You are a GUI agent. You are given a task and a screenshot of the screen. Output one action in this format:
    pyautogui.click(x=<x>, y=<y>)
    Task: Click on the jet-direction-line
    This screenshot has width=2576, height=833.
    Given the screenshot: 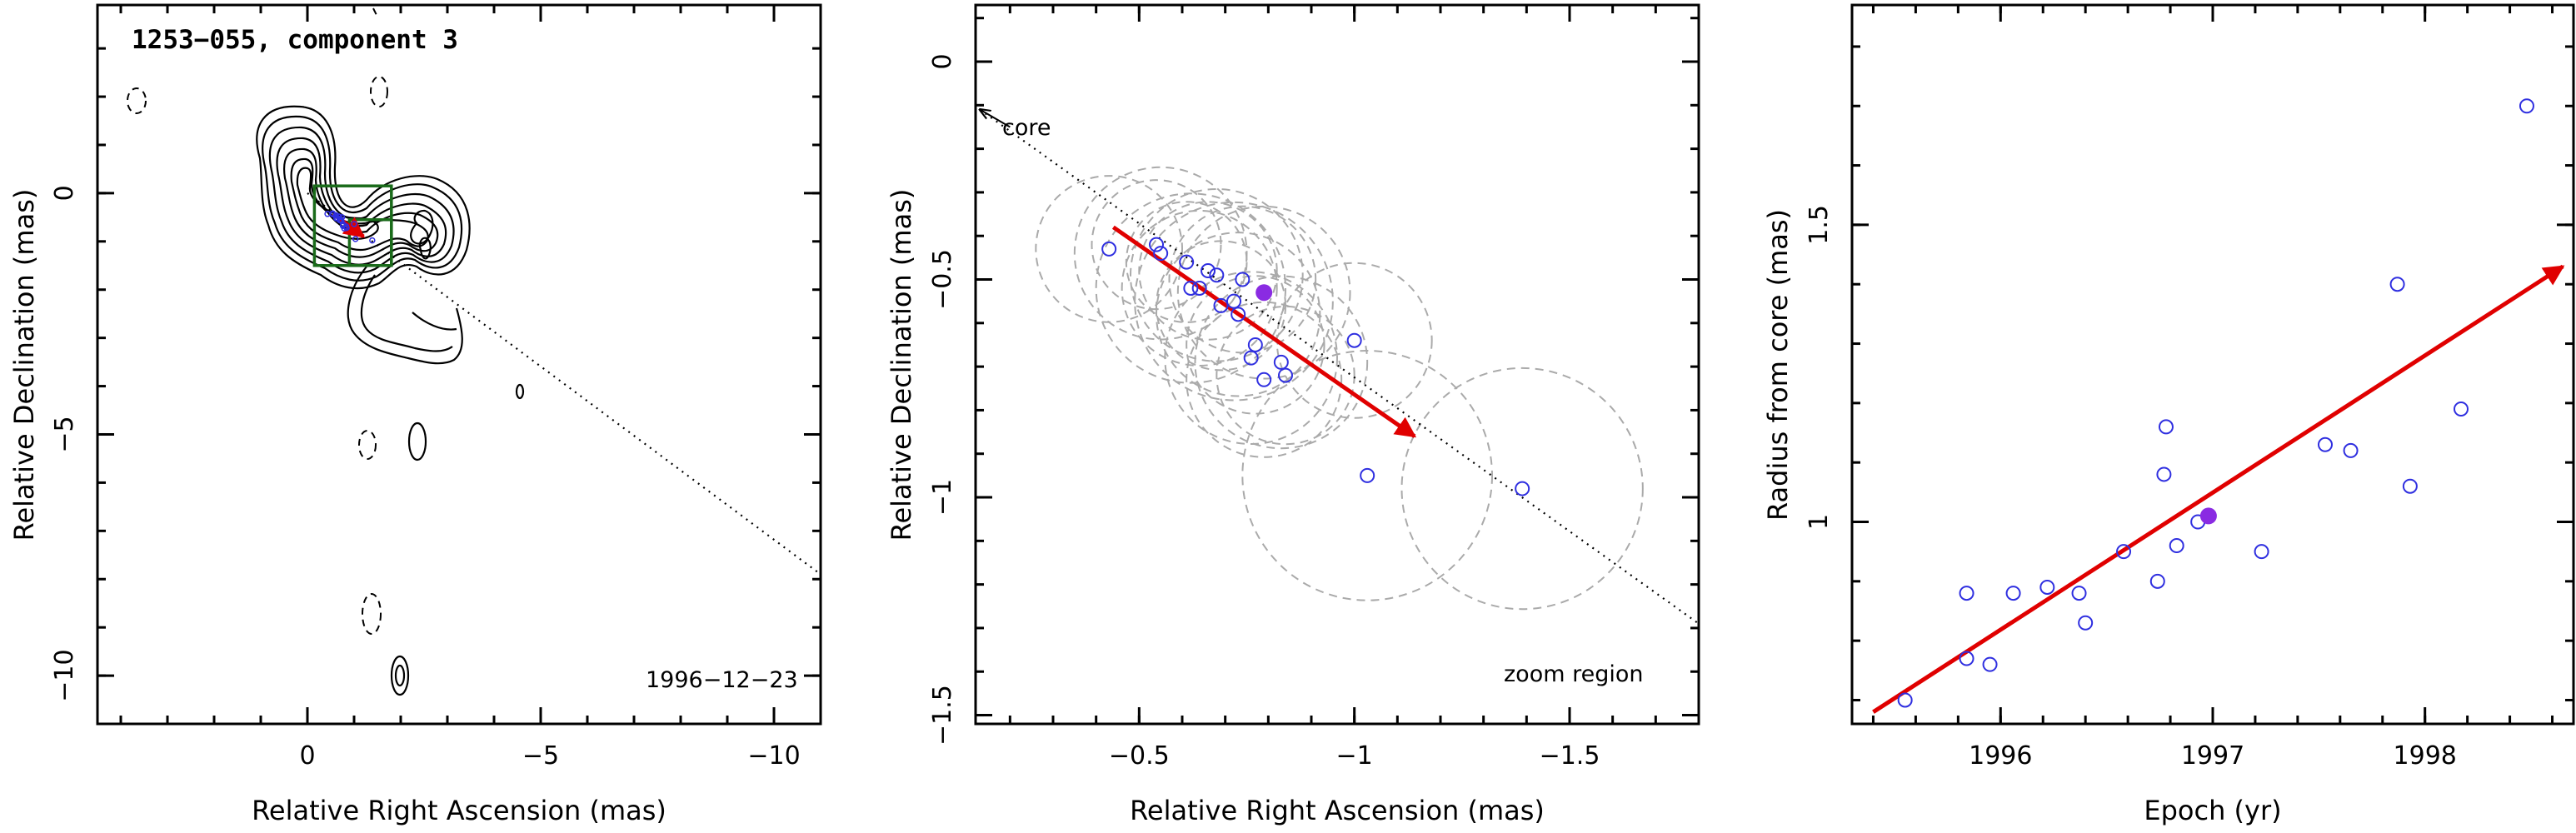 What is the action you would take?
    pyautogui.click(x=564, y=384)
    